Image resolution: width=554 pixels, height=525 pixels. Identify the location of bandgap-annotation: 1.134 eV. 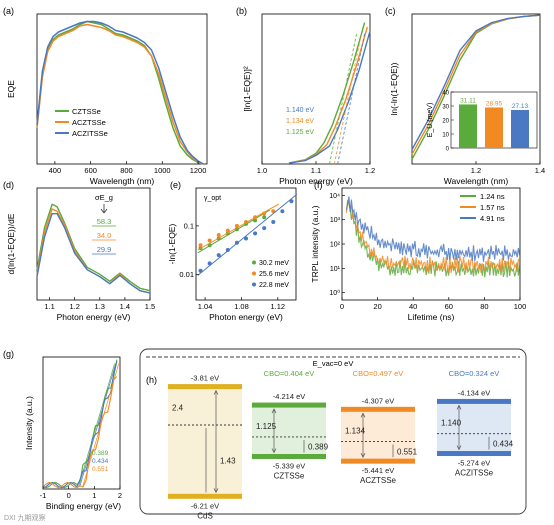
(300, 121).